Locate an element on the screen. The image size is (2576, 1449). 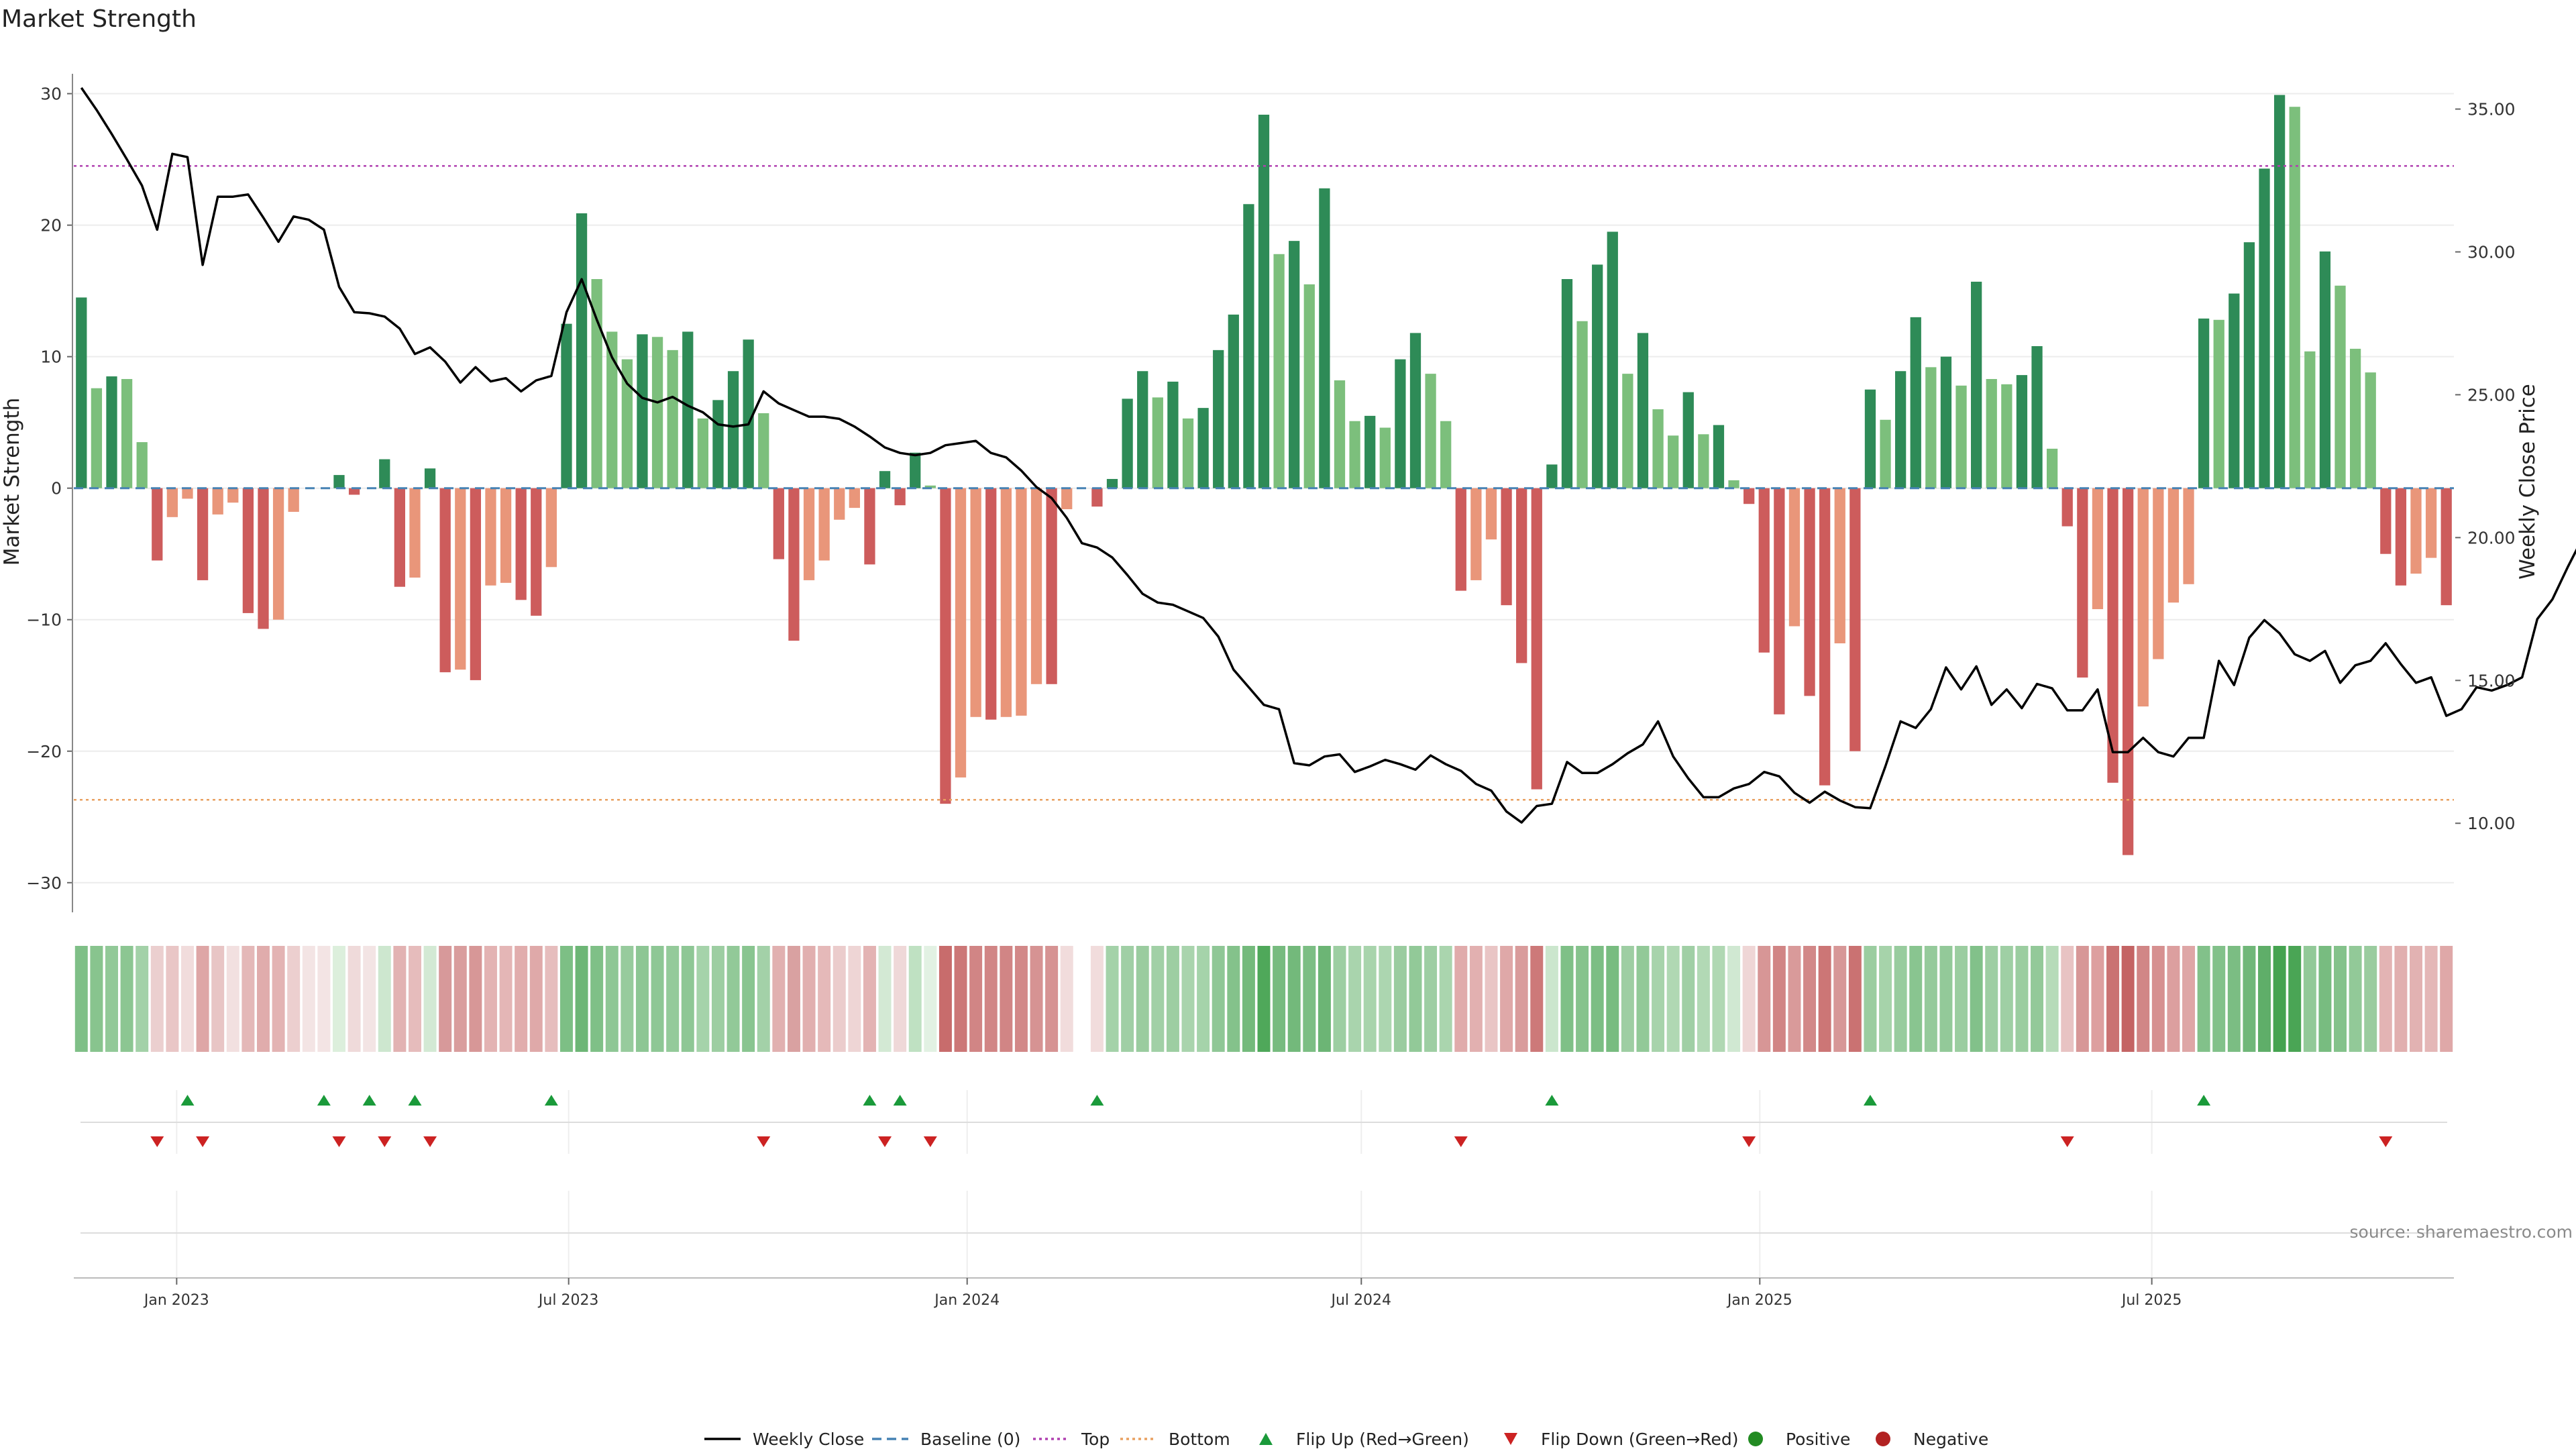
legend-dot is located at coordinates (1755, 1439).